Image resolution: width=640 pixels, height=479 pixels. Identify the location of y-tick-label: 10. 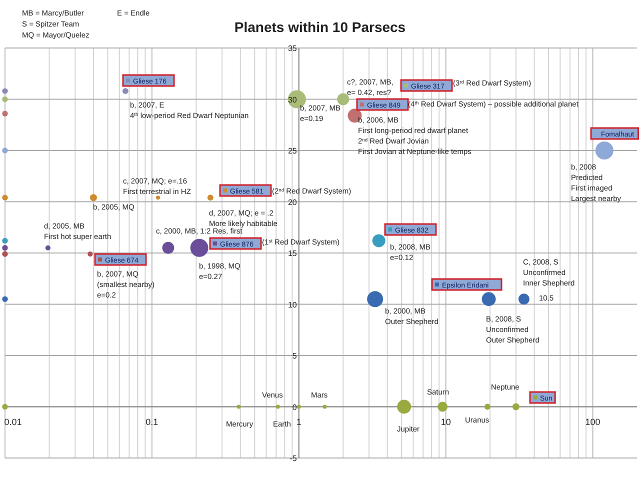
(293, 305).